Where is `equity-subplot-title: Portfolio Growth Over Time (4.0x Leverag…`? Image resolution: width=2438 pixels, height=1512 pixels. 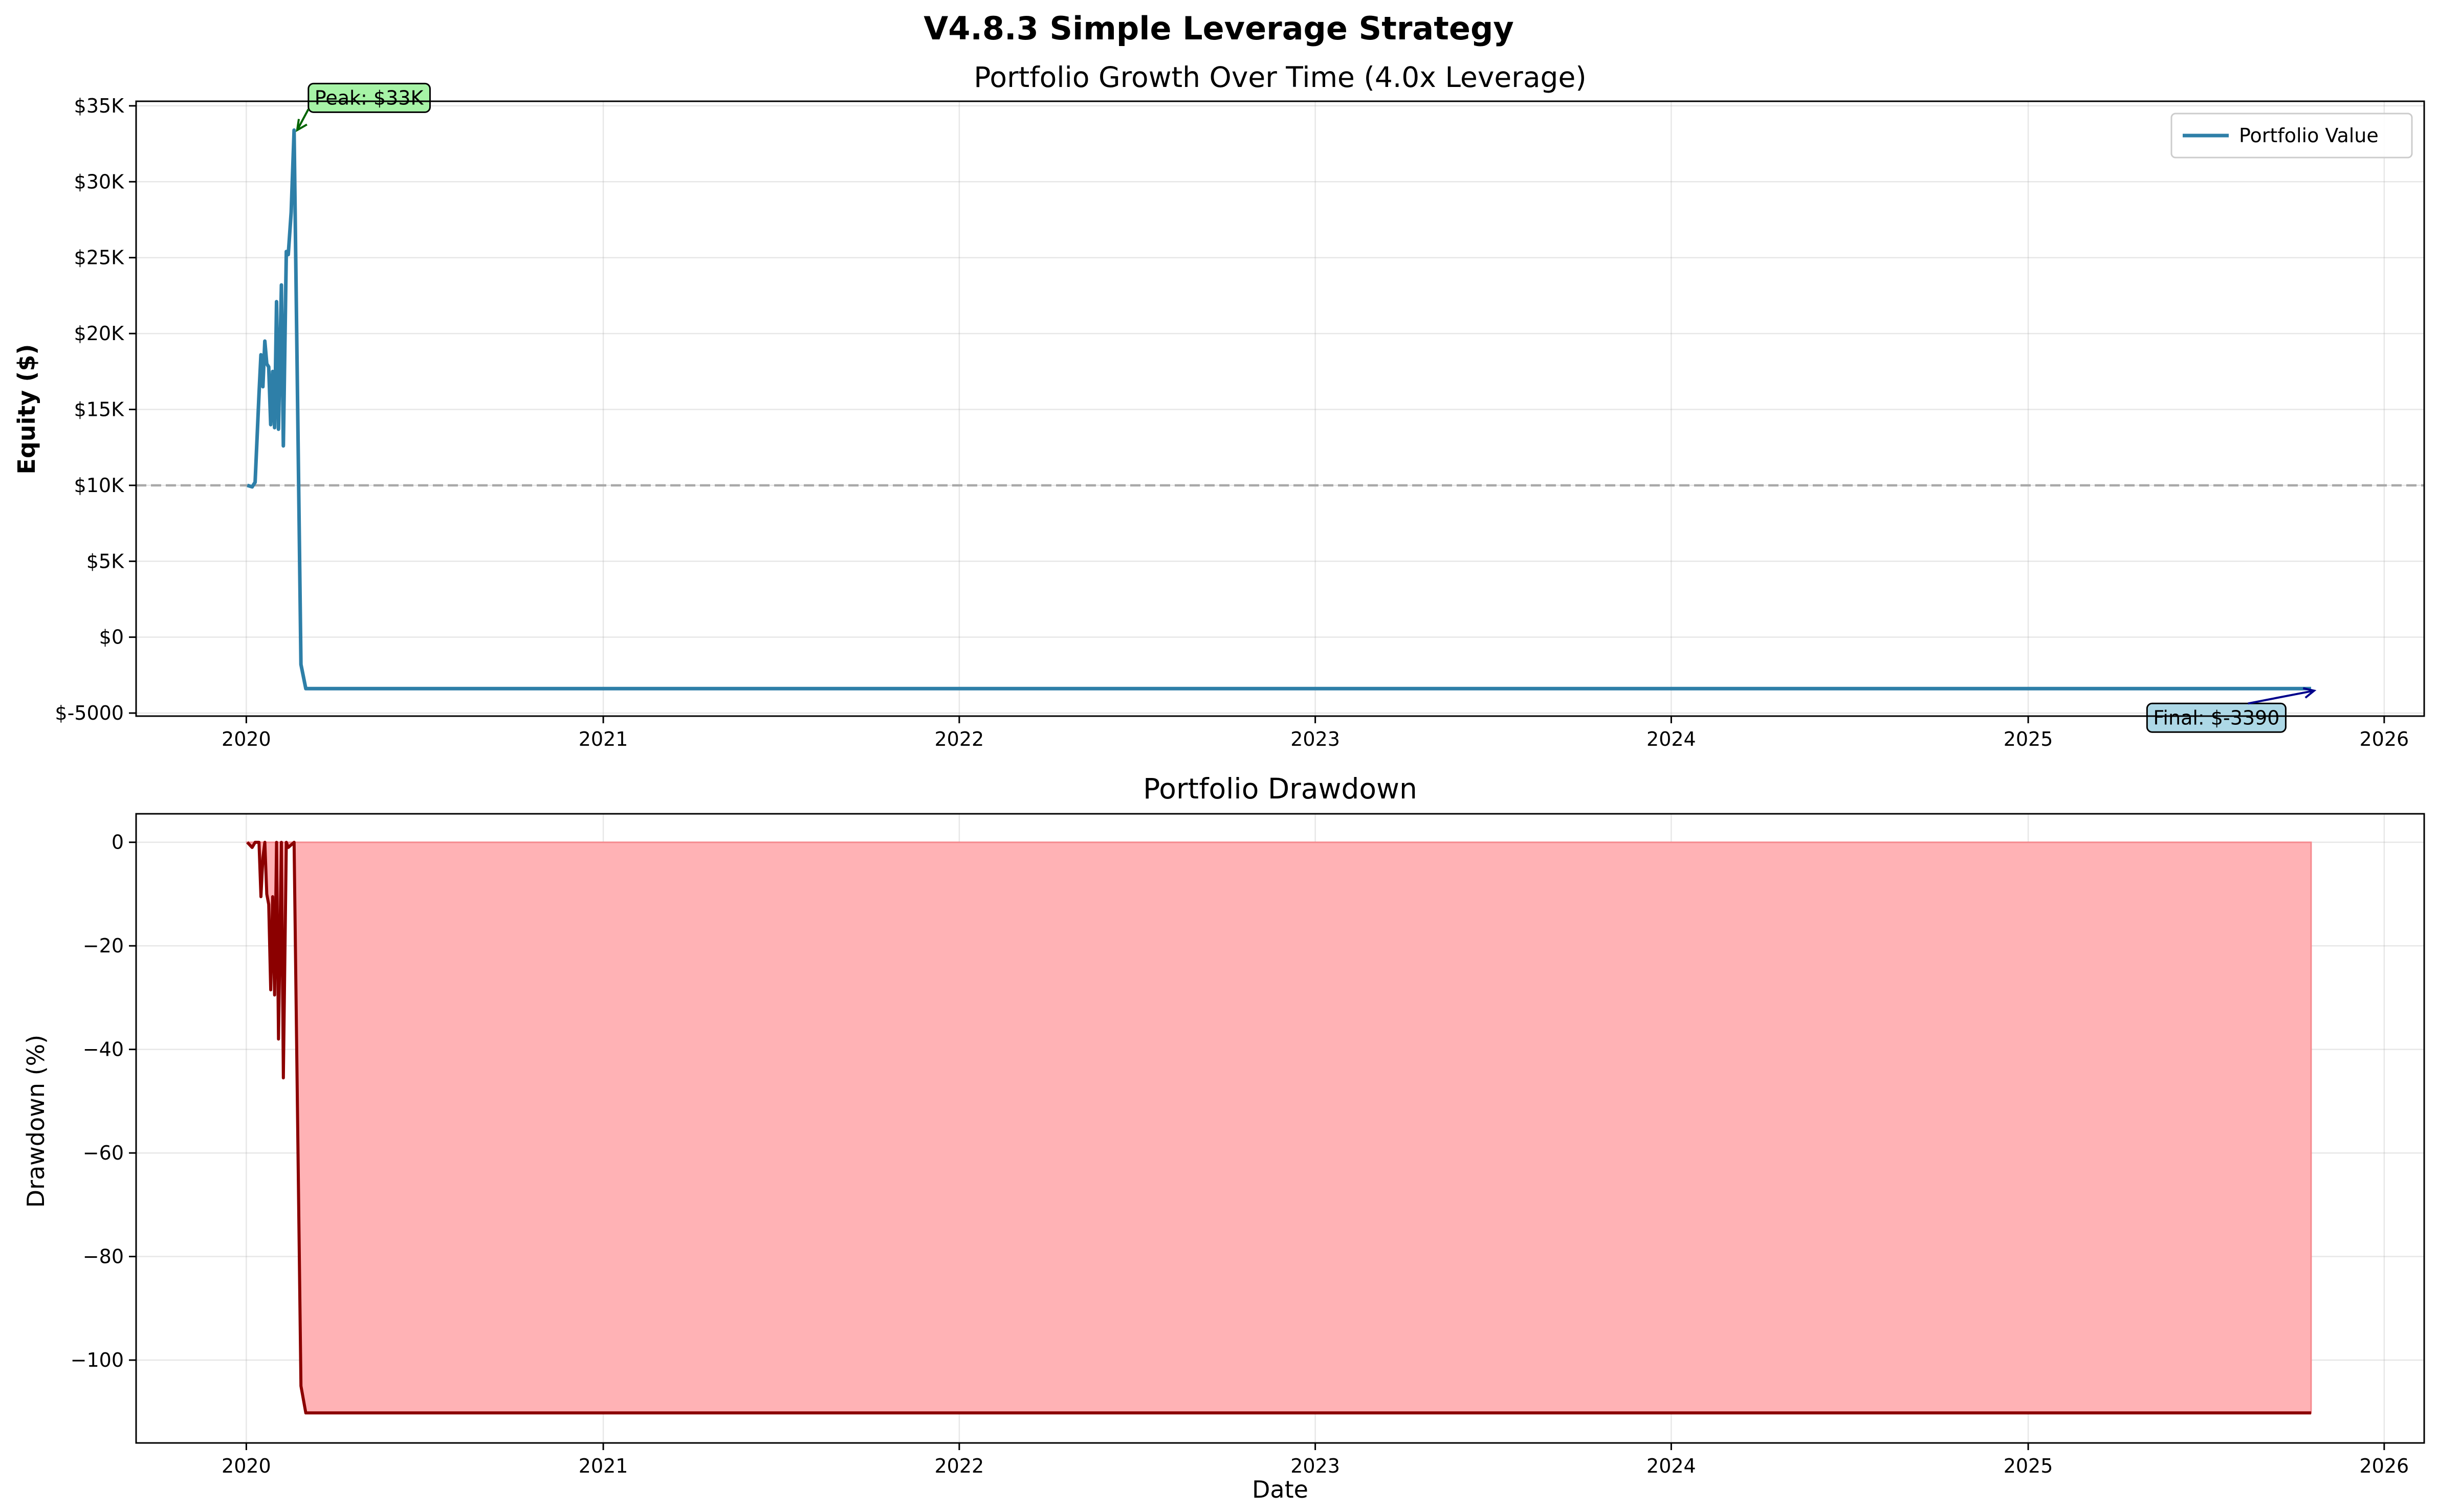 equity-subplot-title: Portfolio Growth Over Time (4.0x Leverag… is located at coordinates (1280, 78).